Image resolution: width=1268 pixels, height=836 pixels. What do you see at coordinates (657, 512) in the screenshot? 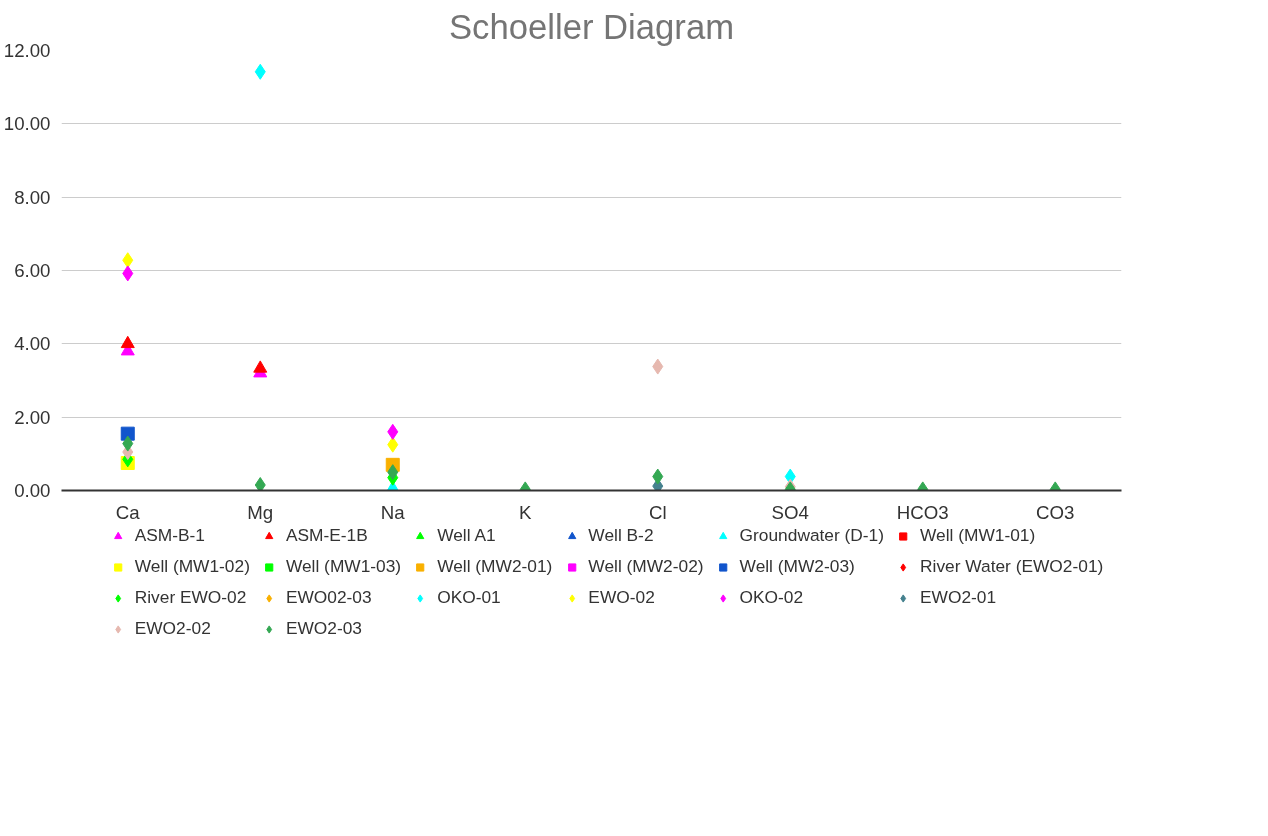
I see `x-tick-label: Cl` at bounding box center [657, 512].